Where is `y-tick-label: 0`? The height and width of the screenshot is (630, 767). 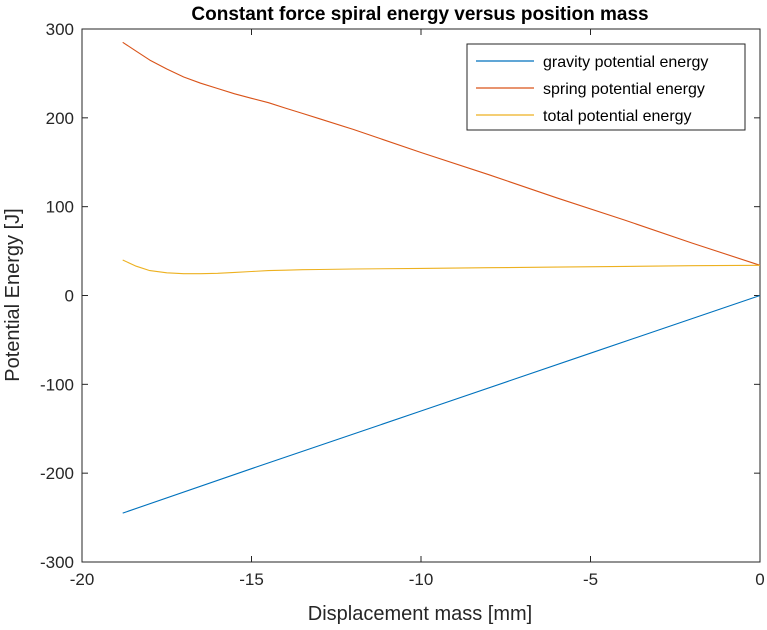
y-tick-label: 0 is located at coordinates (69, 296).